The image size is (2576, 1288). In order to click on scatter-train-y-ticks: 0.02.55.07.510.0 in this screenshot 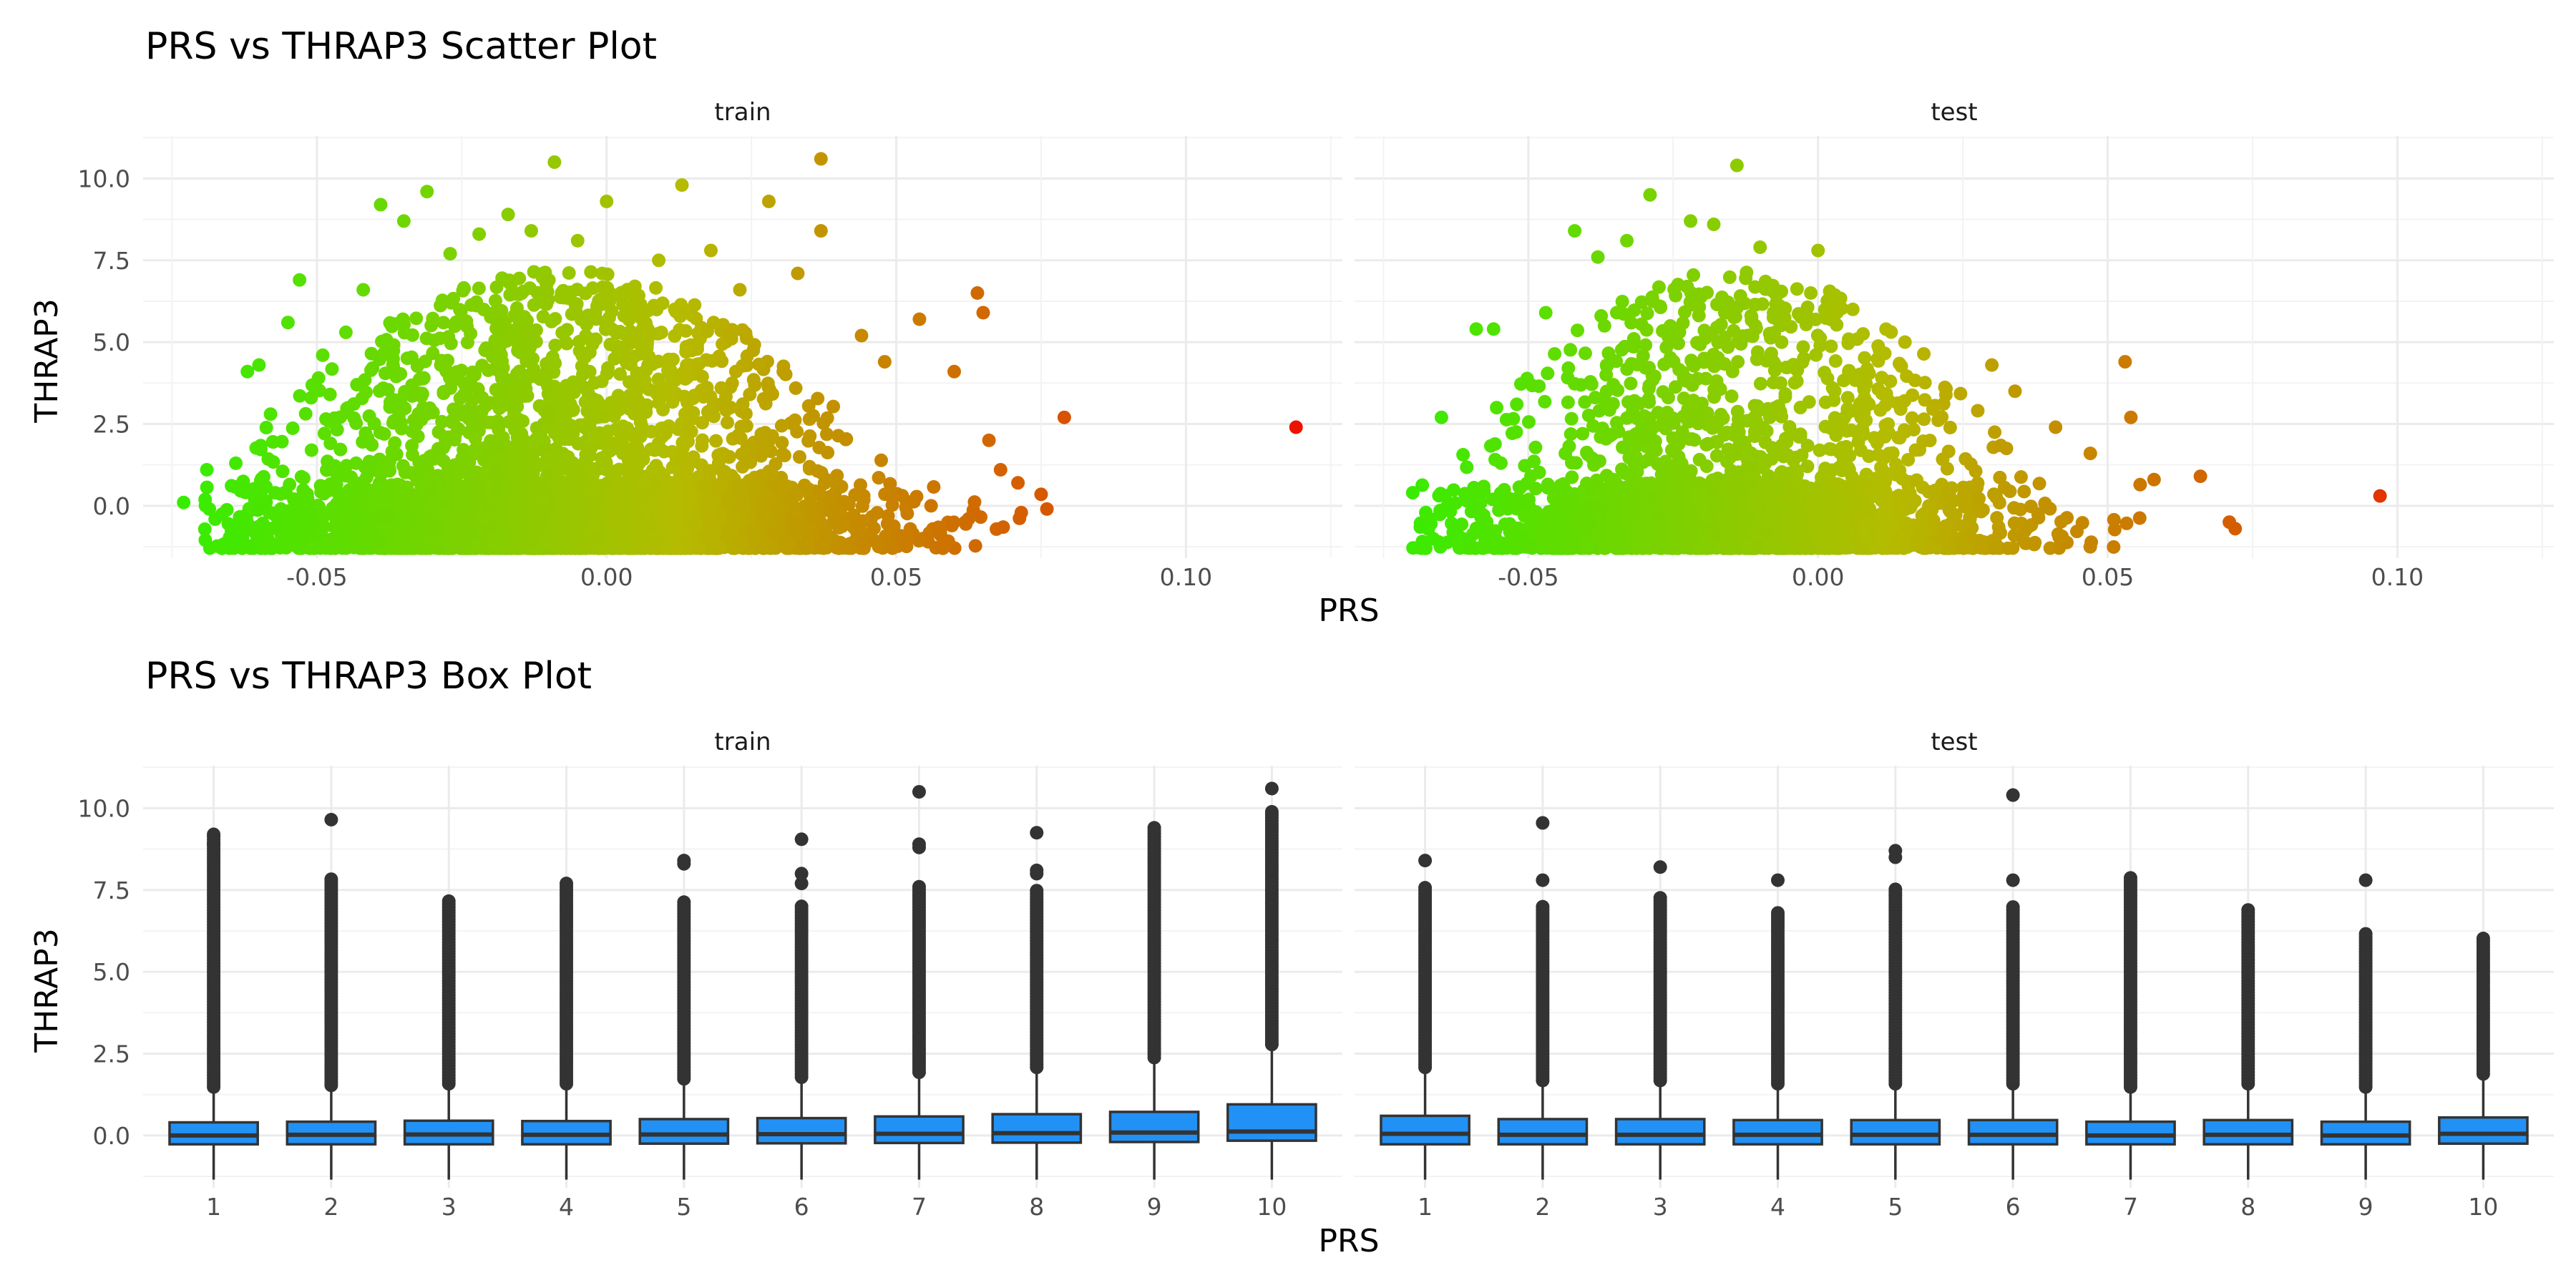, I will do `click(104, 342)`.